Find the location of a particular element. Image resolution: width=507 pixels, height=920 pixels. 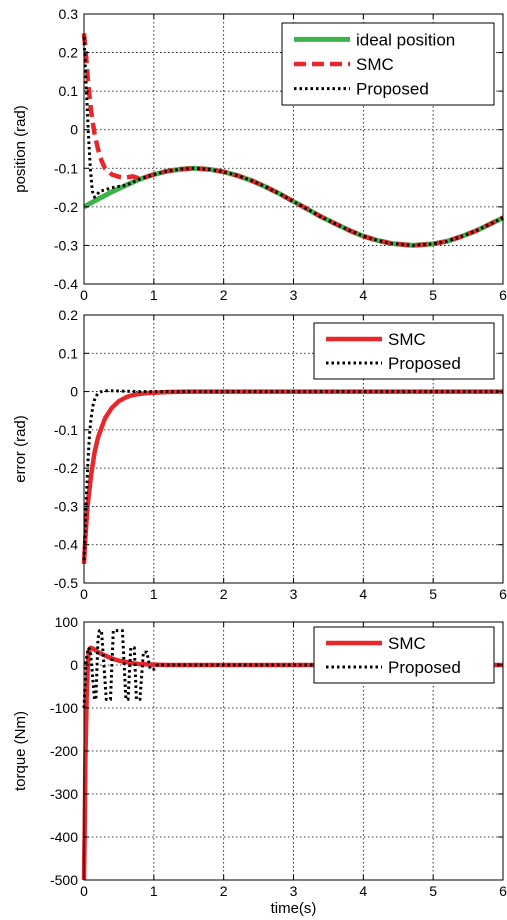

y-tick-label: -300 is located at coordinates (64, 794).